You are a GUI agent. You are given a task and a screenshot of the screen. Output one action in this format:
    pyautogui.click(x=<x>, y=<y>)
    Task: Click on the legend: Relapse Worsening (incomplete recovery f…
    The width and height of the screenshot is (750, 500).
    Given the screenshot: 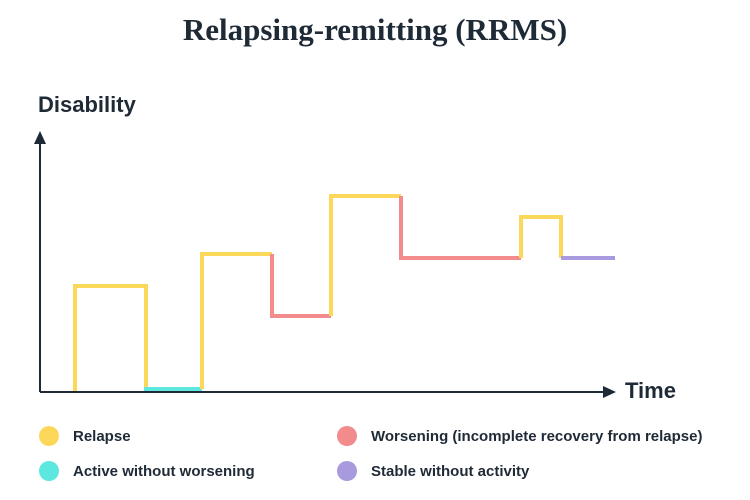 What is the action you would take?
    pyautogui.click(x=371, y=453)
    